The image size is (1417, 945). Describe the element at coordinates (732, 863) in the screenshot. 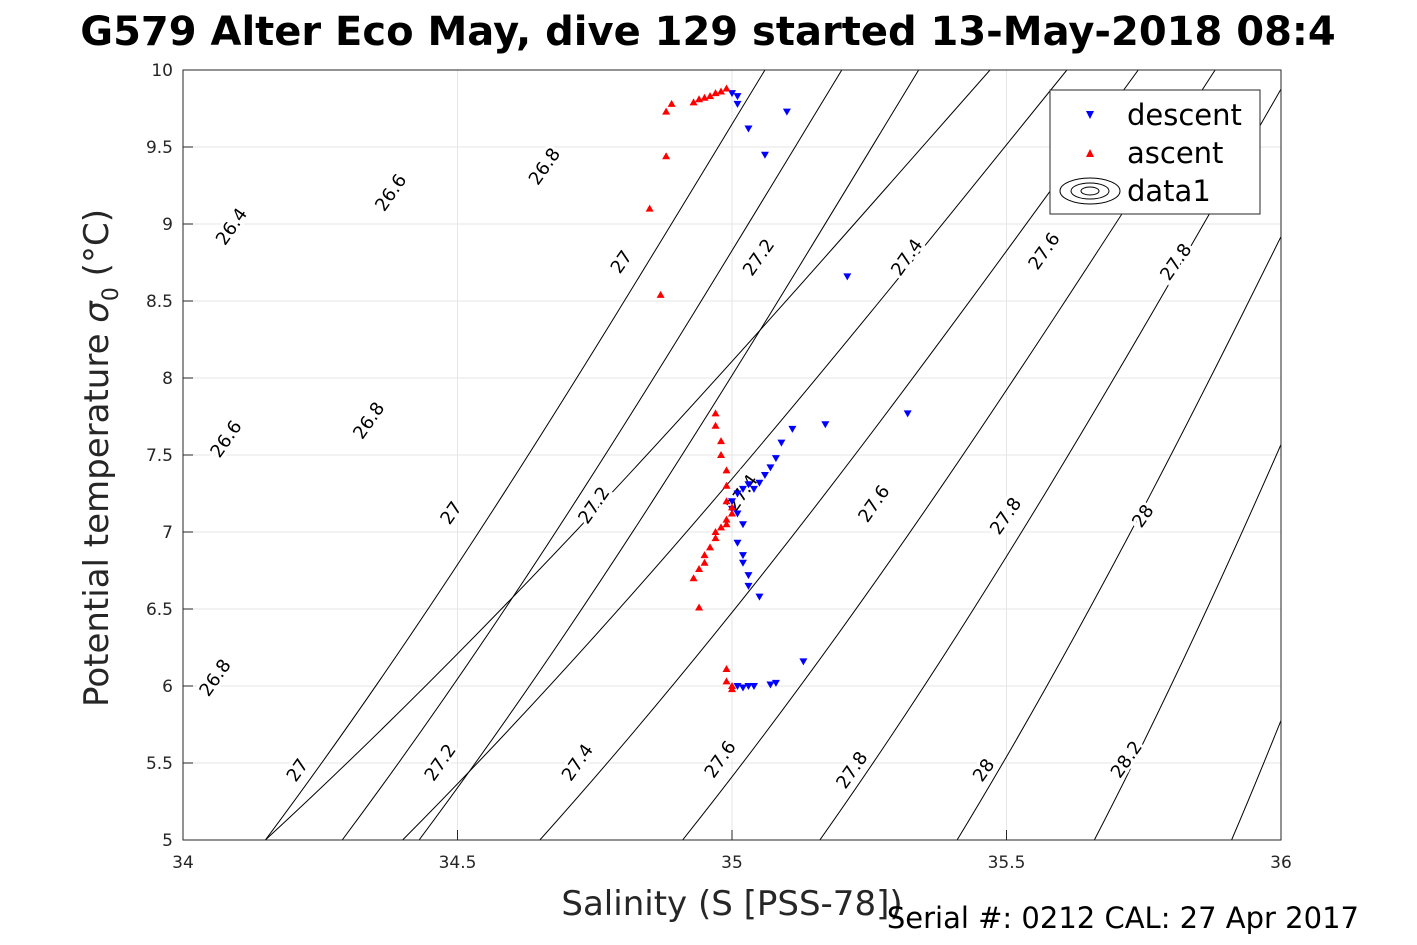

I see `x-tick-label: 35` at that location.